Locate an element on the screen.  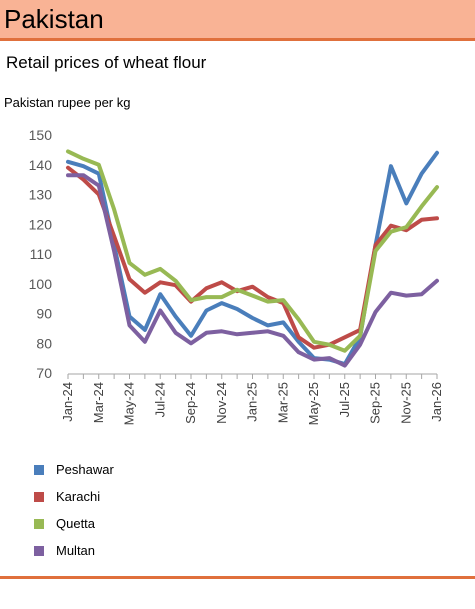
chart-title: Retail prices of wheat flour is located at coordinates (106, 62).